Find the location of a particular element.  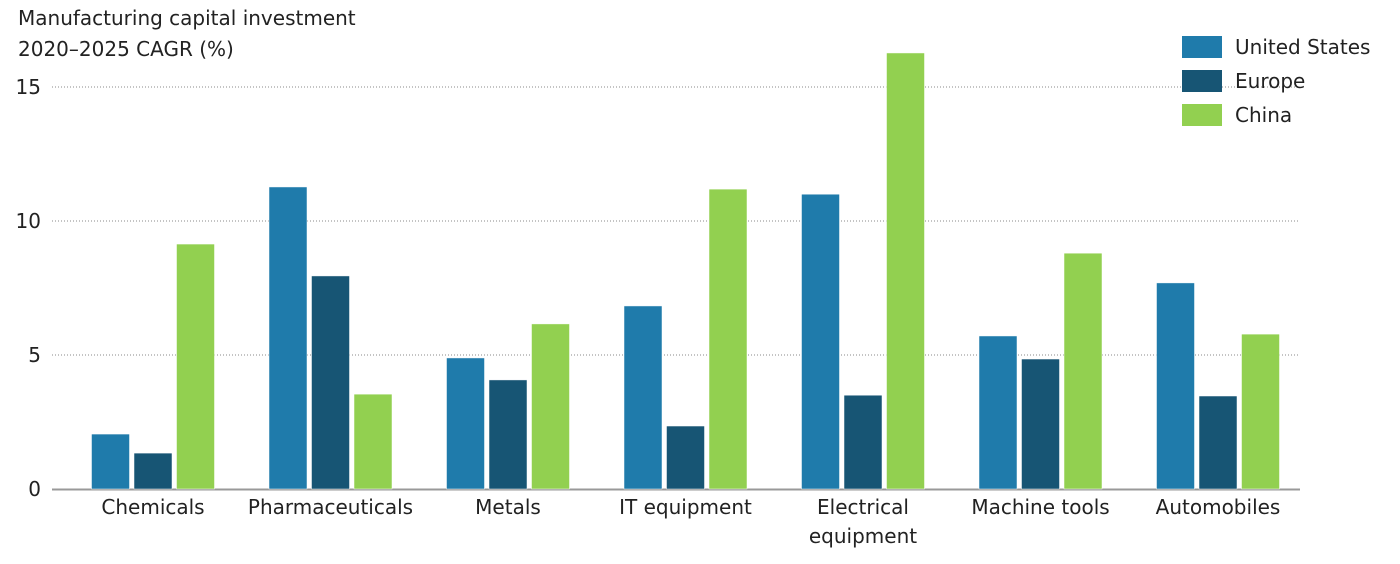

legend-label: United States is located at coordinates (1302, 47).